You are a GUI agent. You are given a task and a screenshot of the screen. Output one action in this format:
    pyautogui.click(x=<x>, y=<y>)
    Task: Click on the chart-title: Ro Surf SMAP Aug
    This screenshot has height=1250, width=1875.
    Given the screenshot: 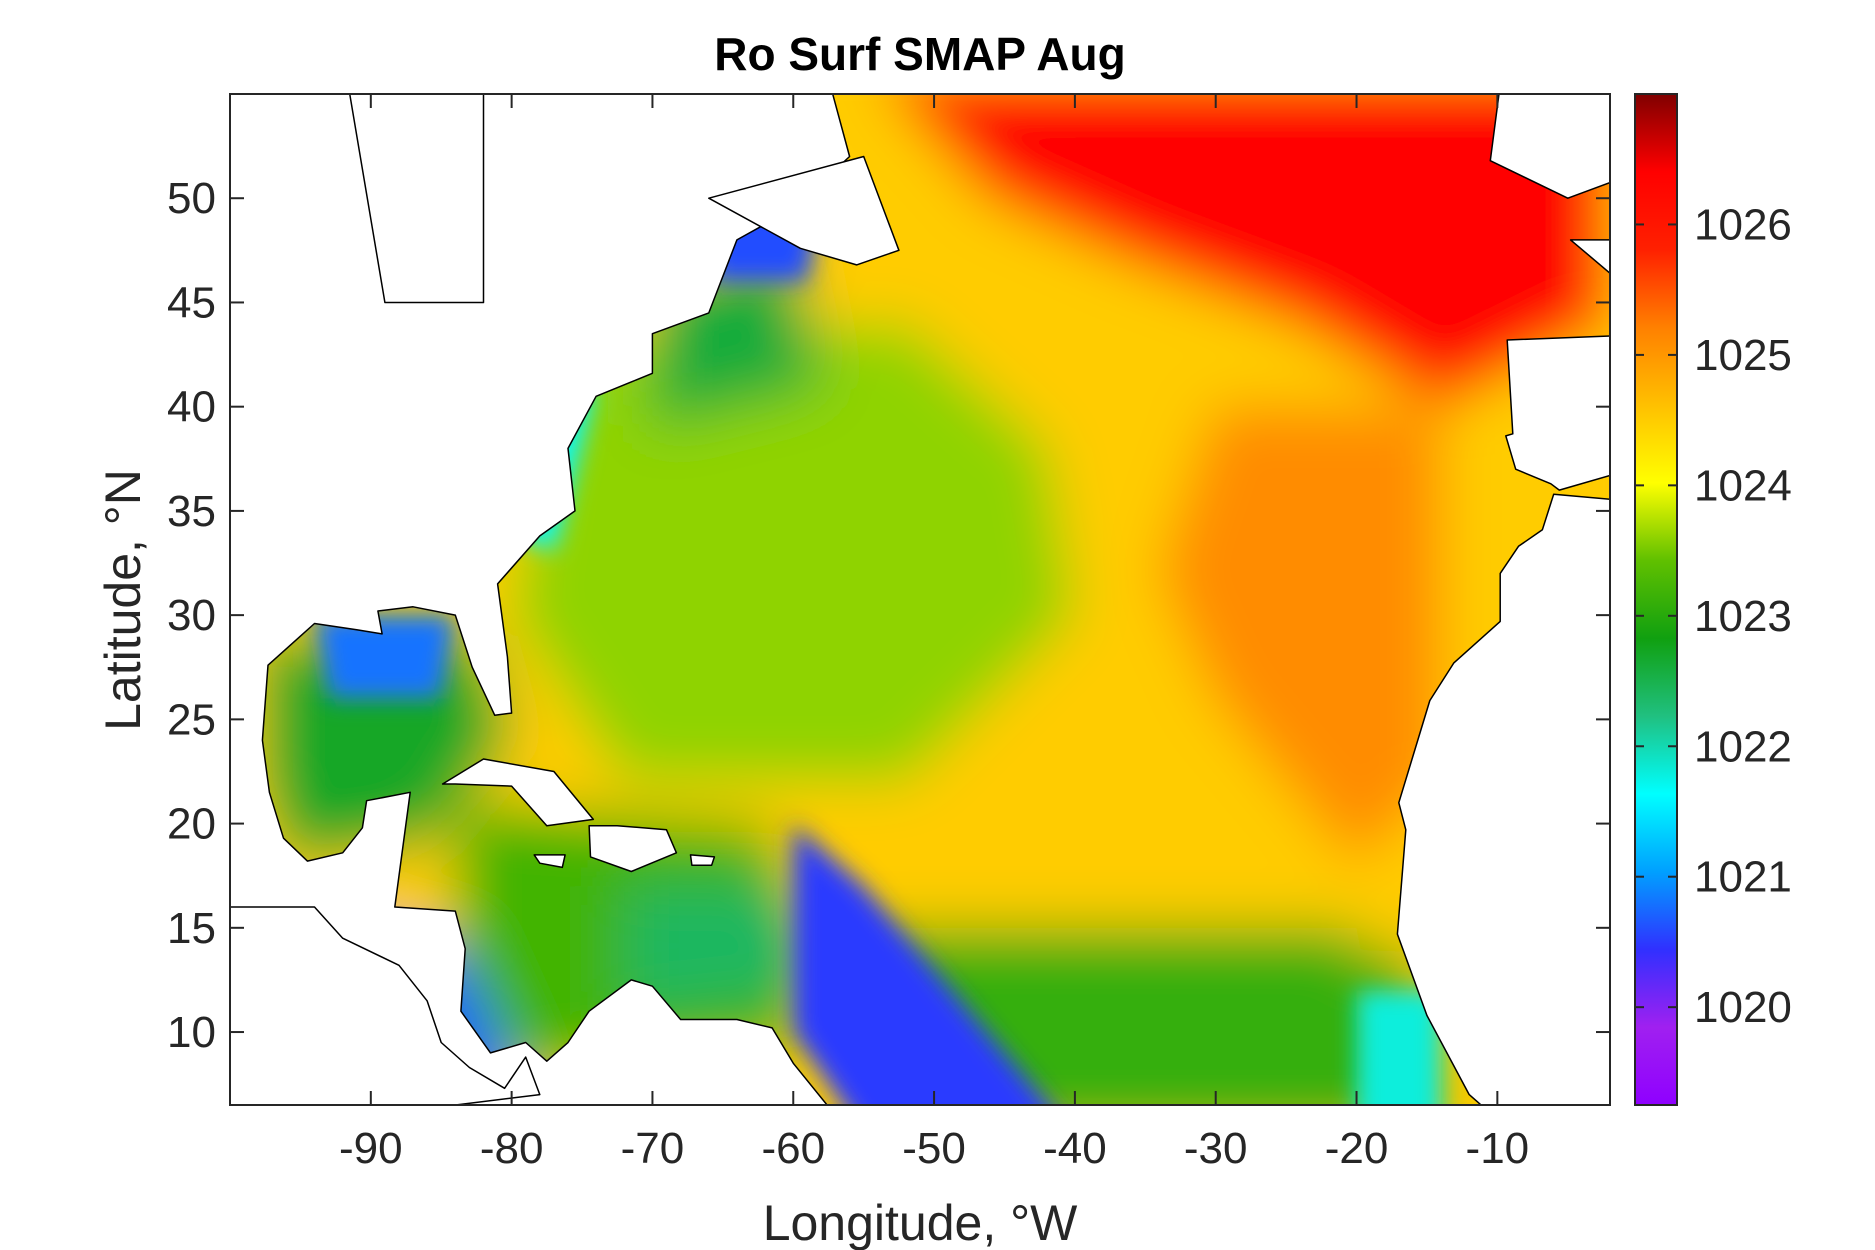 What is the action you would take?
    pyautogui.click(x=919, y=54)
    